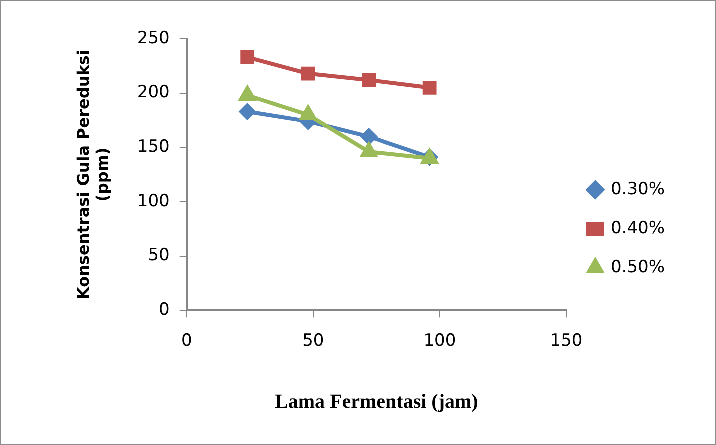  What do you see at coordinates (153, 92) in the screenshot?
I see `y-tick-label: 200` at bounding box center [153, 92].